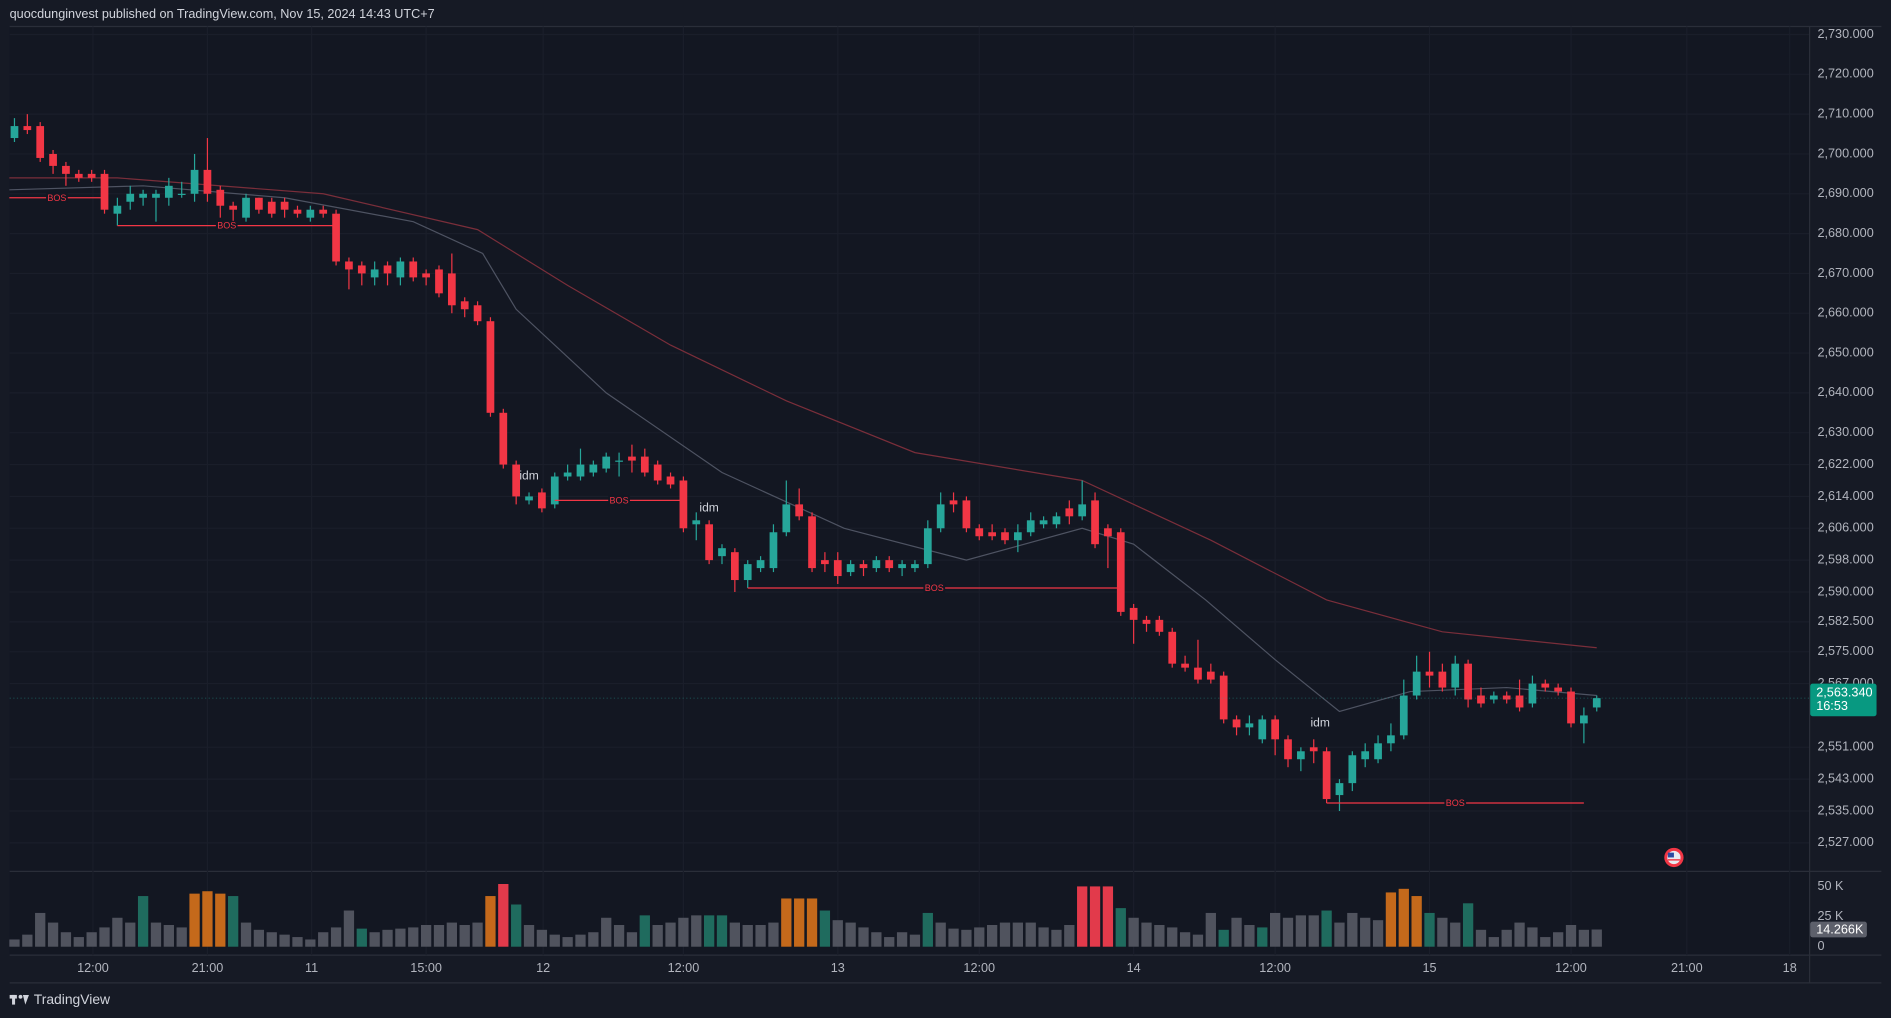  Describe the element at coordinates (1845, 464) in the screenshot. I see `y-tick-label: 2,622.000` at that location.